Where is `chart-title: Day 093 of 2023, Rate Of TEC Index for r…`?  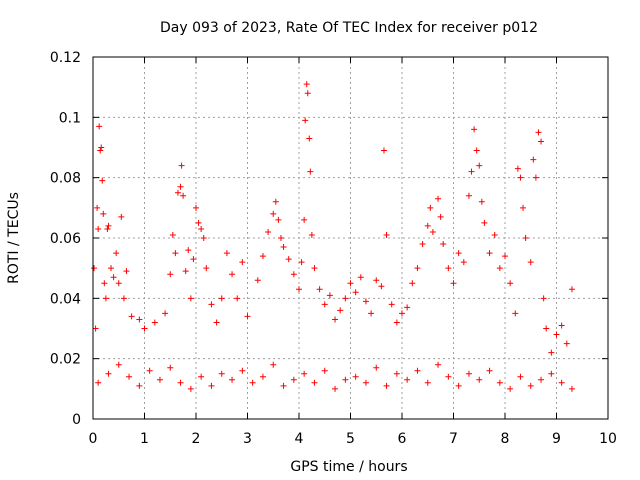
chart-title: Day 093 of 2023, Rate Of TEC Index for r… is located at coordinates (349, 28).